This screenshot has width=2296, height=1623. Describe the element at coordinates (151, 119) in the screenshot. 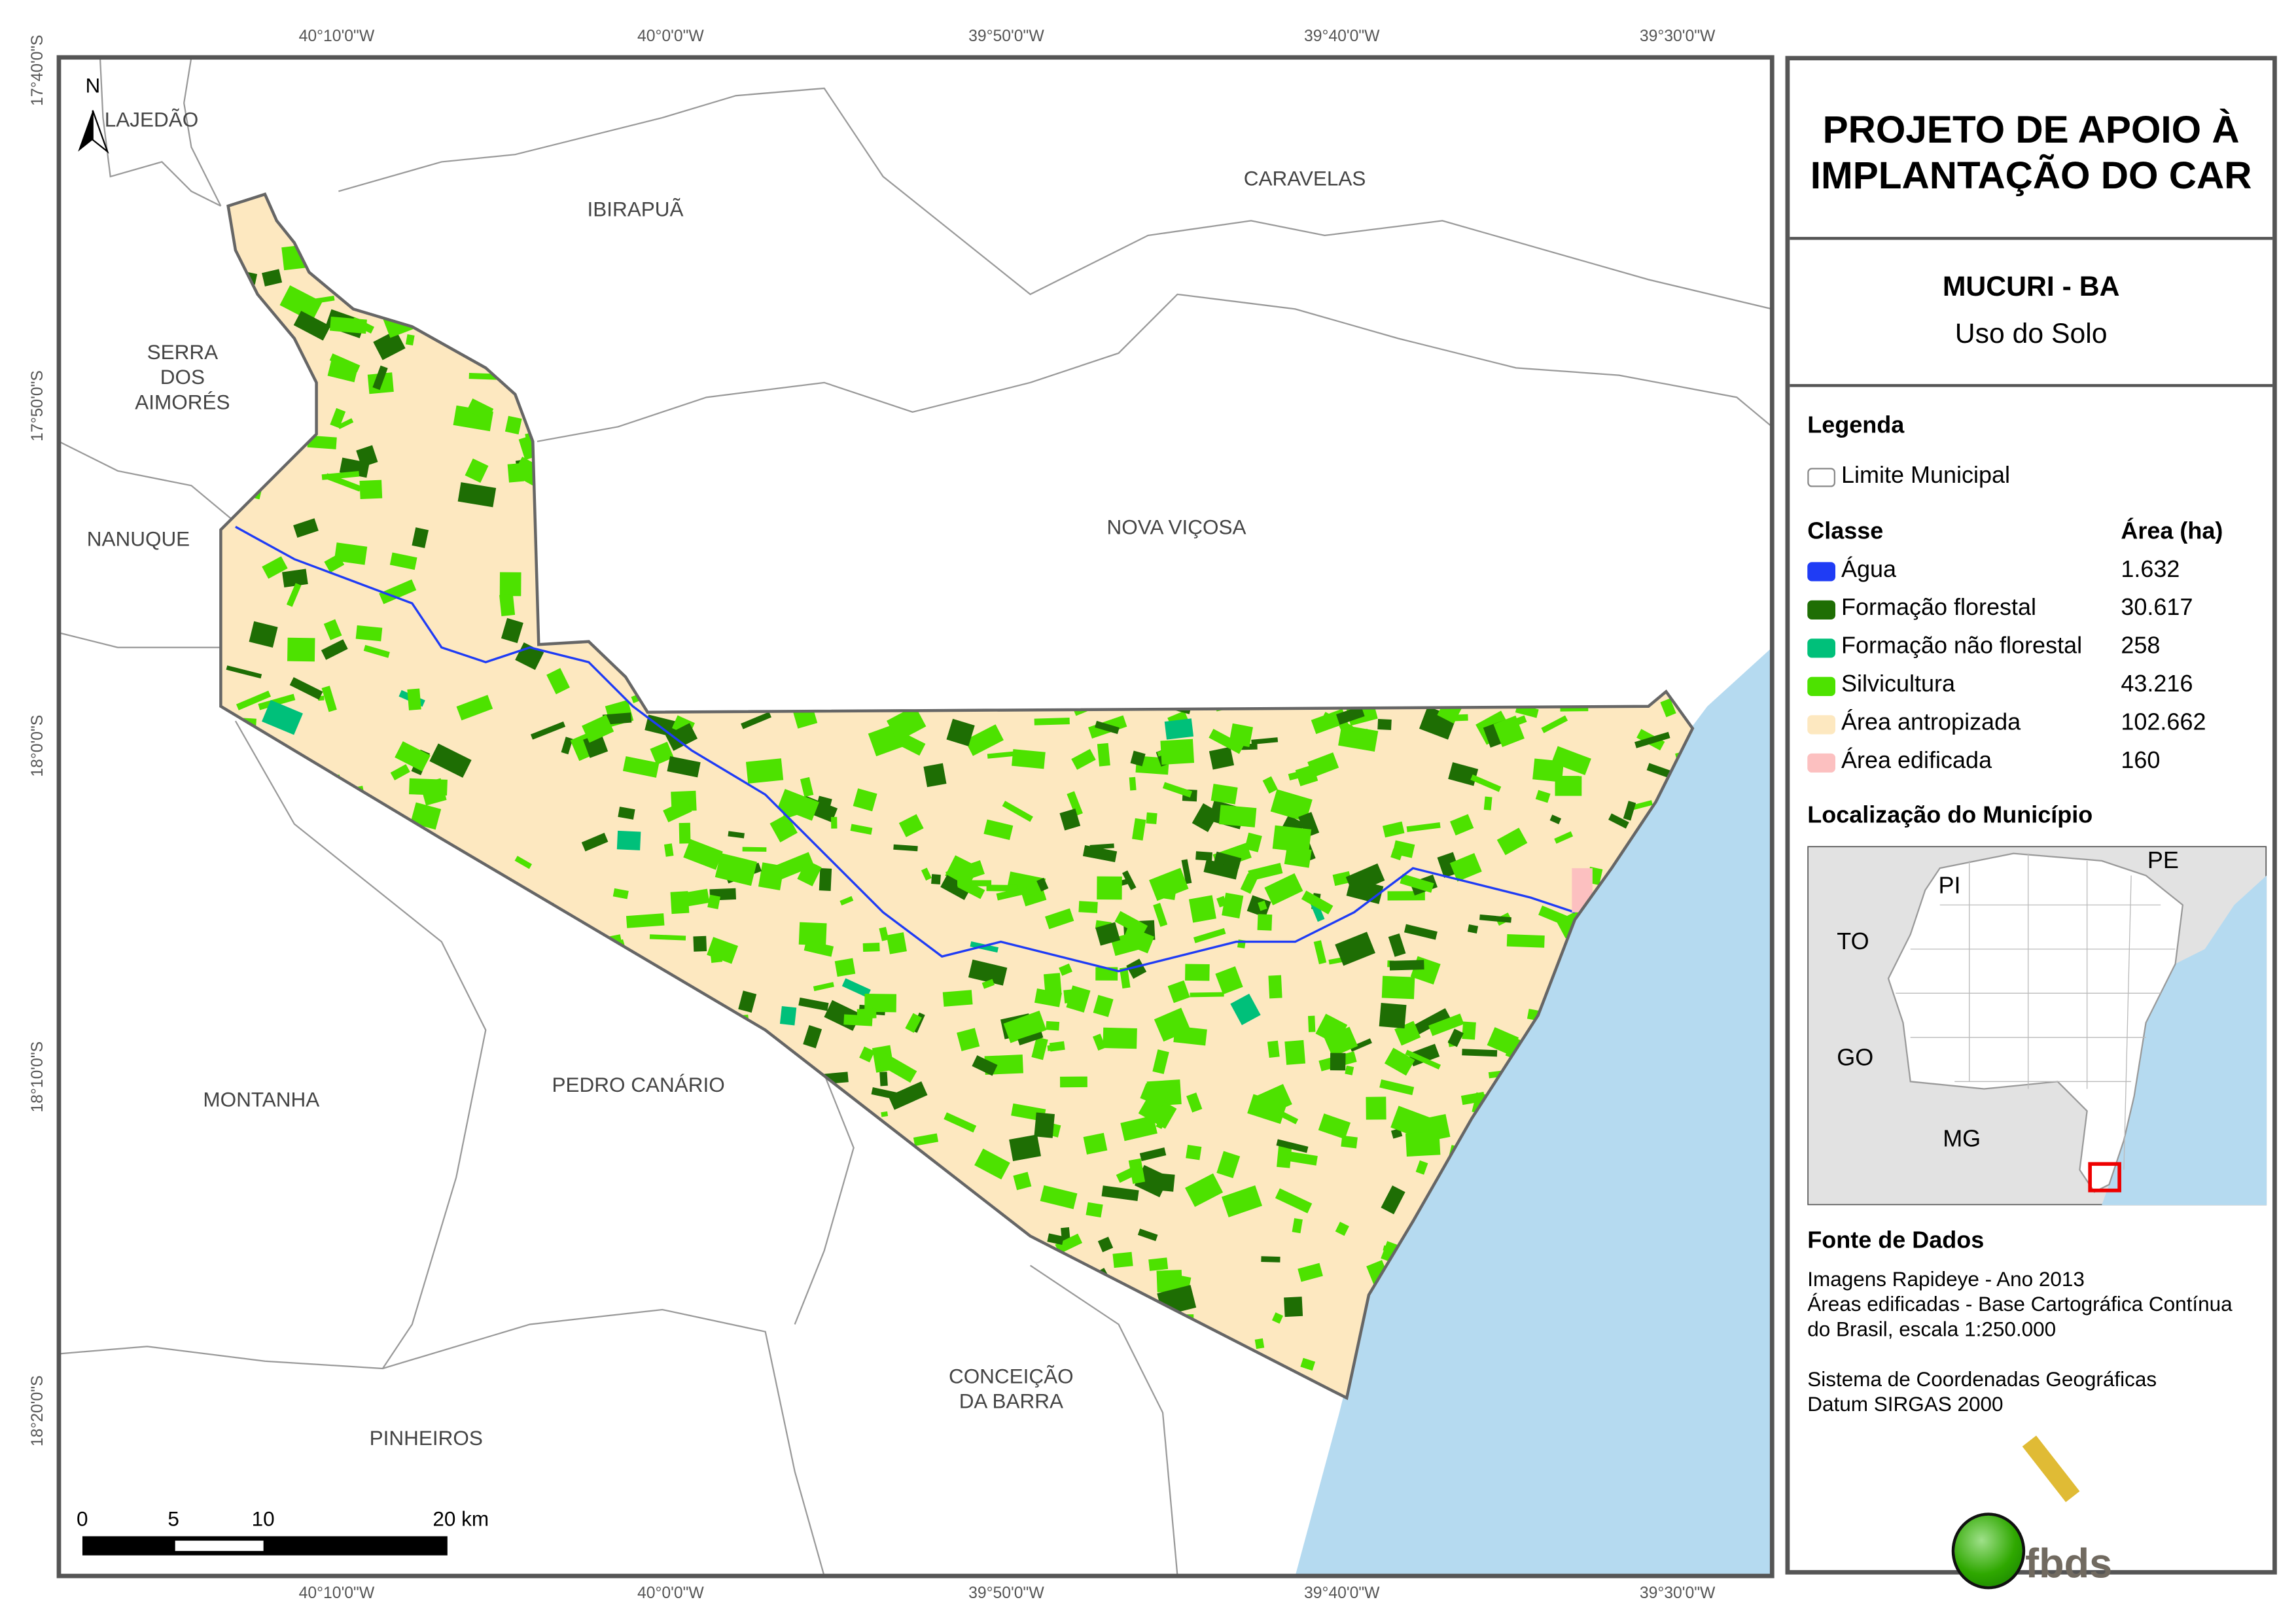

I see `place-label: LAJEDÃO` at that location.